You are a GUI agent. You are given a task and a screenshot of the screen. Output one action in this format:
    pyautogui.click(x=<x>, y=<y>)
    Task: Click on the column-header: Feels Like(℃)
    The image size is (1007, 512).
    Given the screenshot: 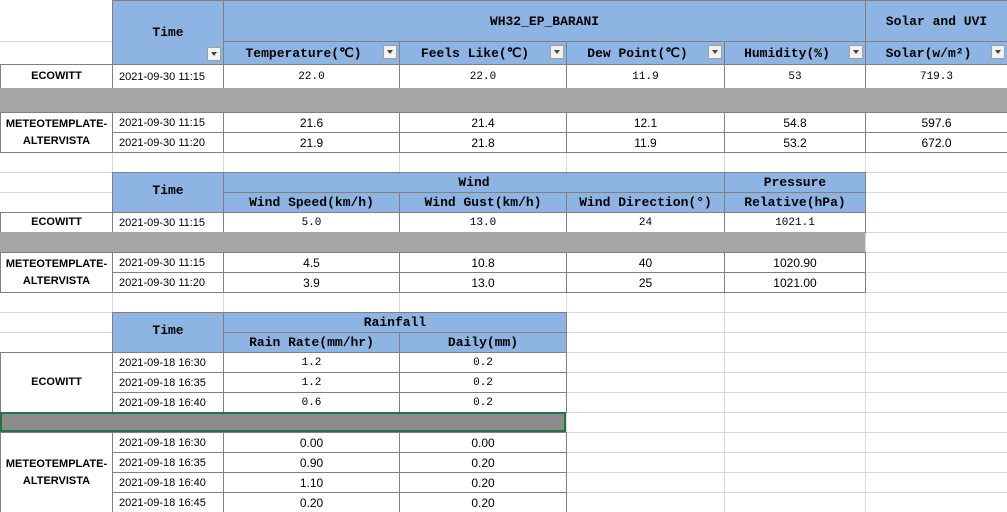 What is the action you would take?
    pyautogui.click(x=483, y=53)
    